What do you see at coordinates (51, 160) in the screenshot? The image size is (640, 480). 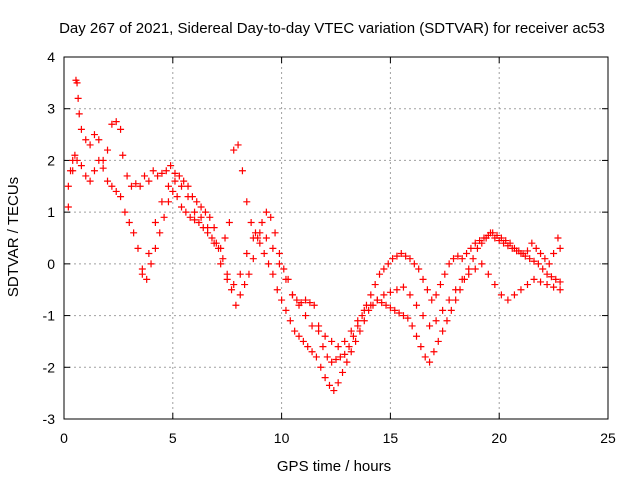 I see `y-tick-label: 2` at bounding box center [51, 160].